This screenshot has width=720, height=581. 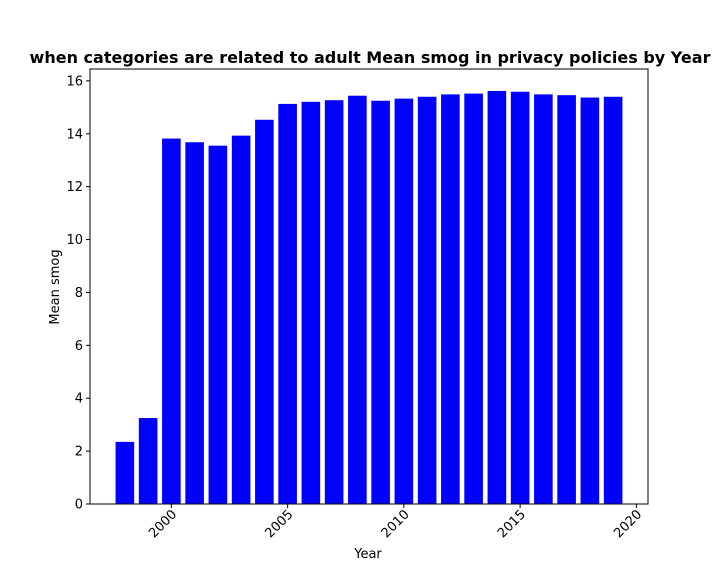 I want to click on bar-2004, so click(x=264, y=311).